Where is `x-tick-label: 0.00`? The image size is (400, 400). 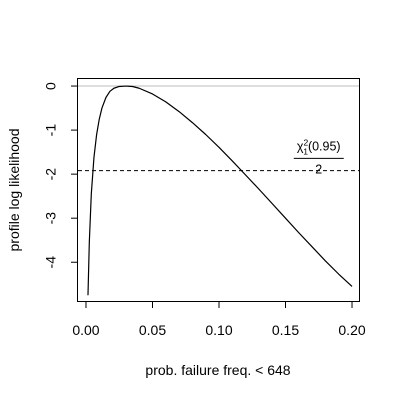 x-tick-label: 0.00 is located at coordinates (85, 330).